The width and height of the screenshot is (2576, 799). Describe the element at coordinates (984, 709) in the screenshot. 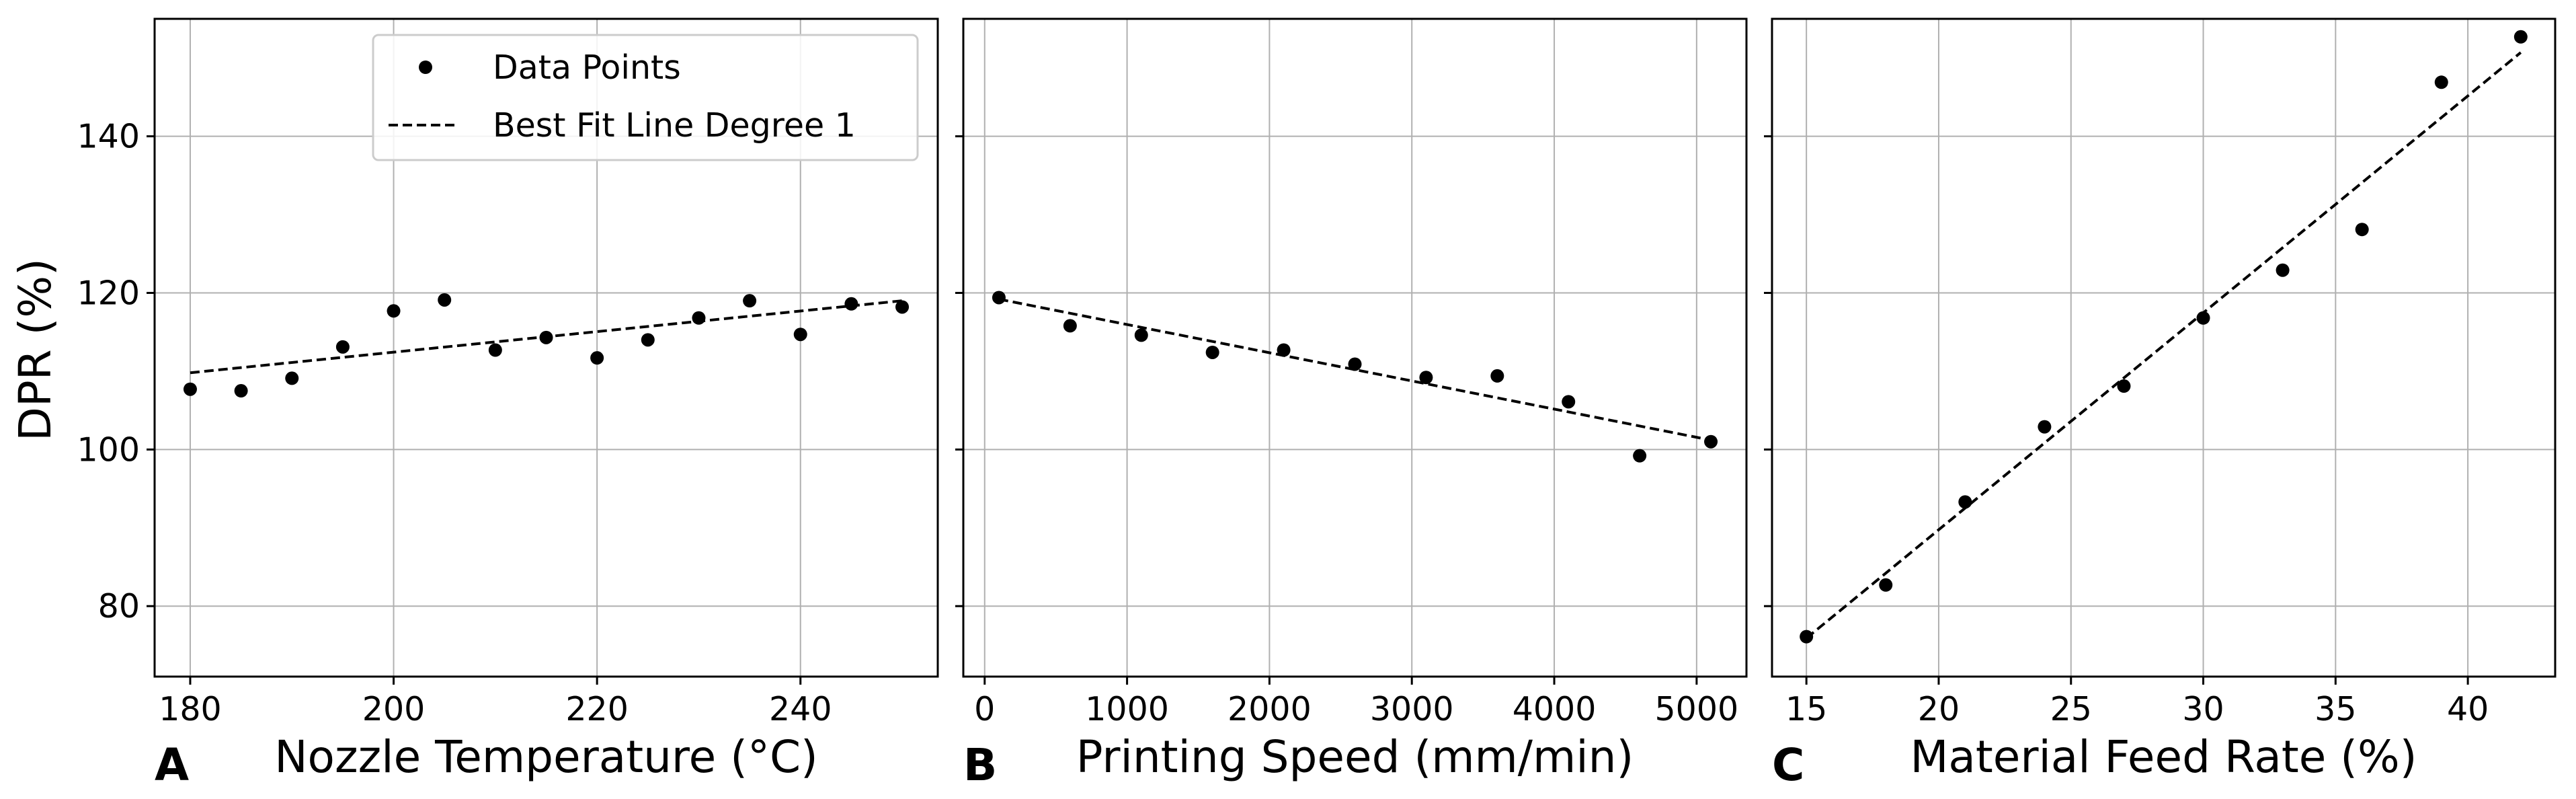

I see `x-tick-label: 0` at that location.